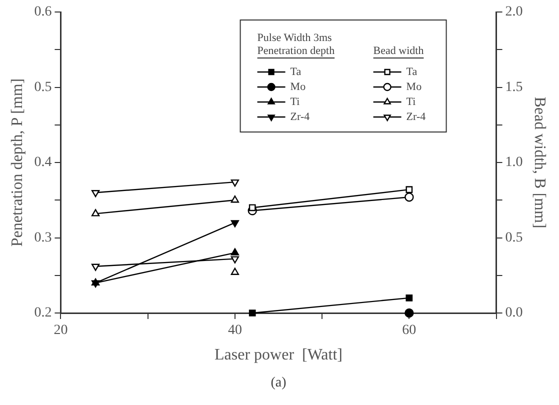 This screenshot has height=405, width=559. I want to click on y2-tick-label: 0.0, so click(514, 313).